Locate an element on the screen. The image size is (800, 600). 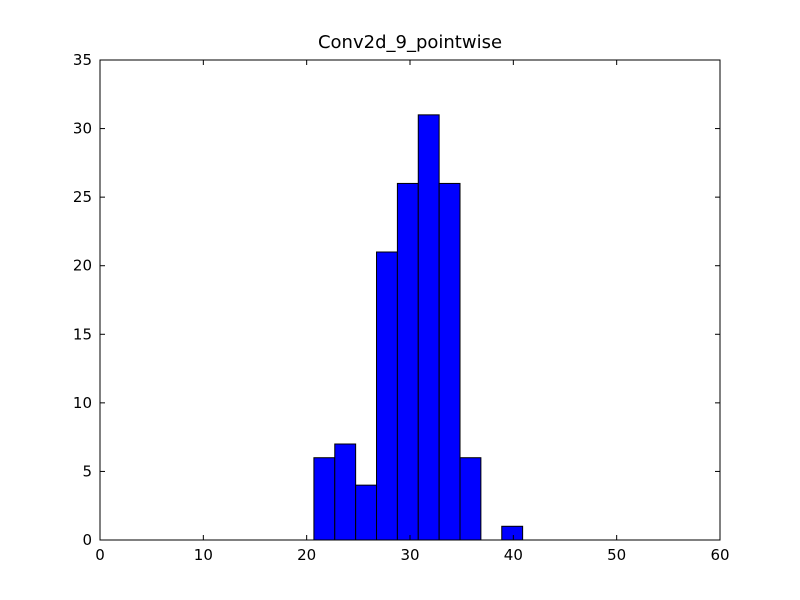
y-tick-label: 25 is located at coordinates (82, 197).